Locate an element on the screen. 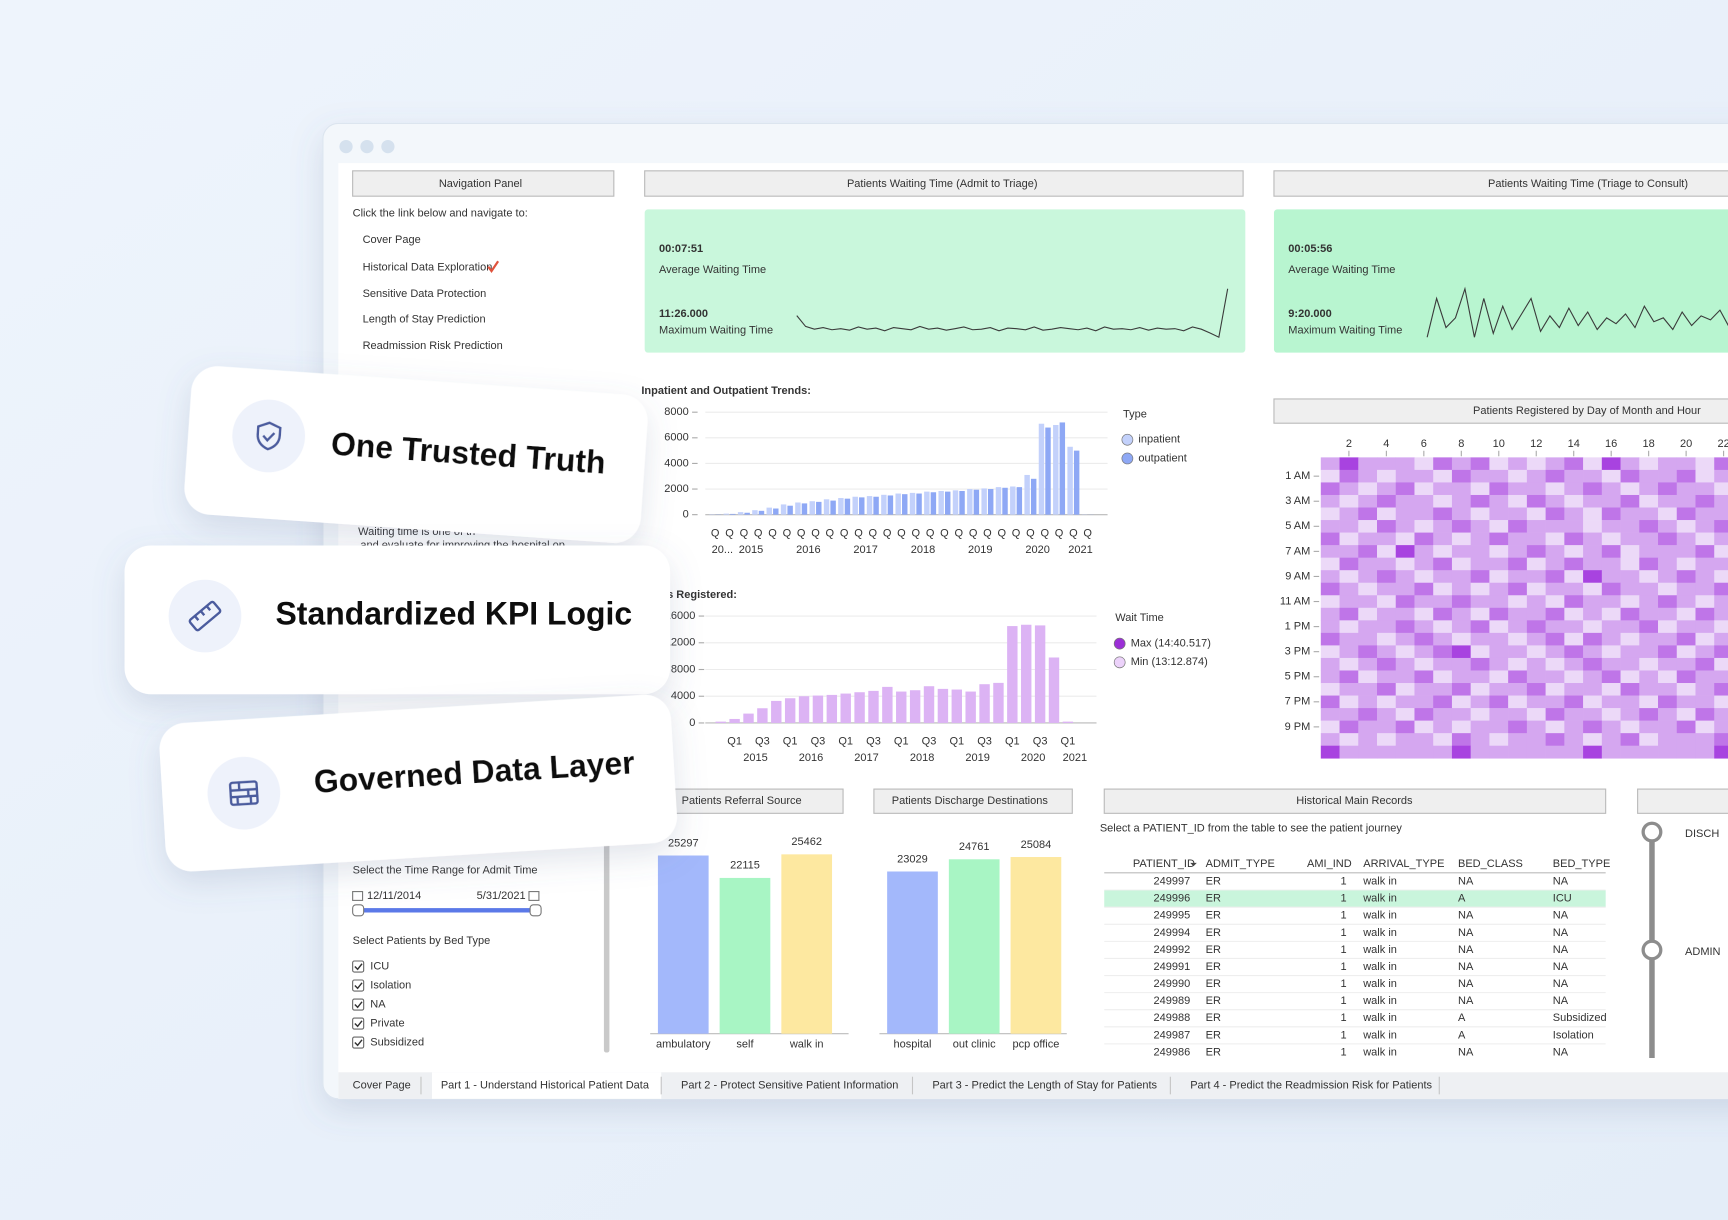 The height and width of the screenshot is (1220, 1728). timeline-node is located at coordinates (1652, 950).